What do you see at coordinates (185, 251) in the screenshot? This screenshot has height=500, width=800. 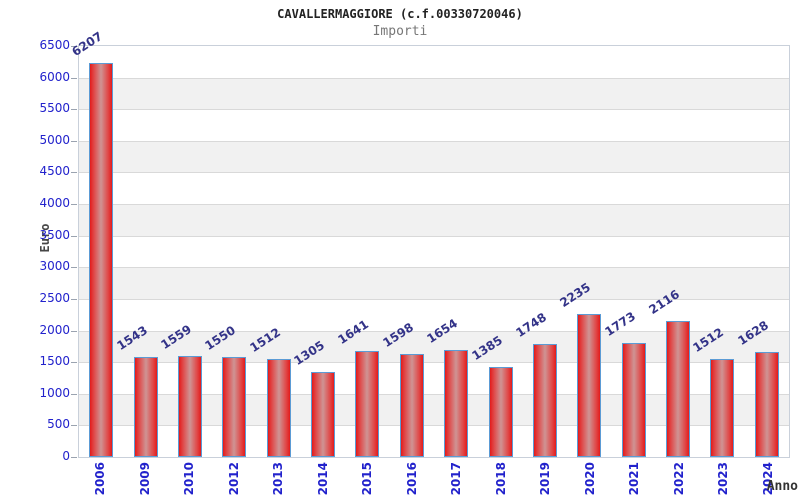 I see `bar-slot: 1559` at bounding box center [185, 251].